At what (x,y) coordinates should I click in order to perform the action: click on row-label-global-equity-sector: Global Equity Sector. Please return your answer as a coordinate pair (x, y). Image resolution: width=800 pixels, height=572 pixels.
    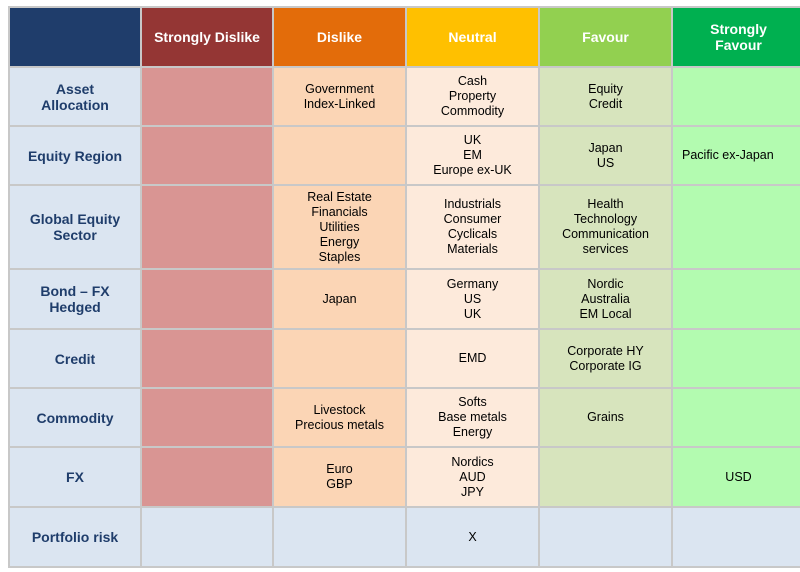
    Looking at the image, I should click on (75, 227).